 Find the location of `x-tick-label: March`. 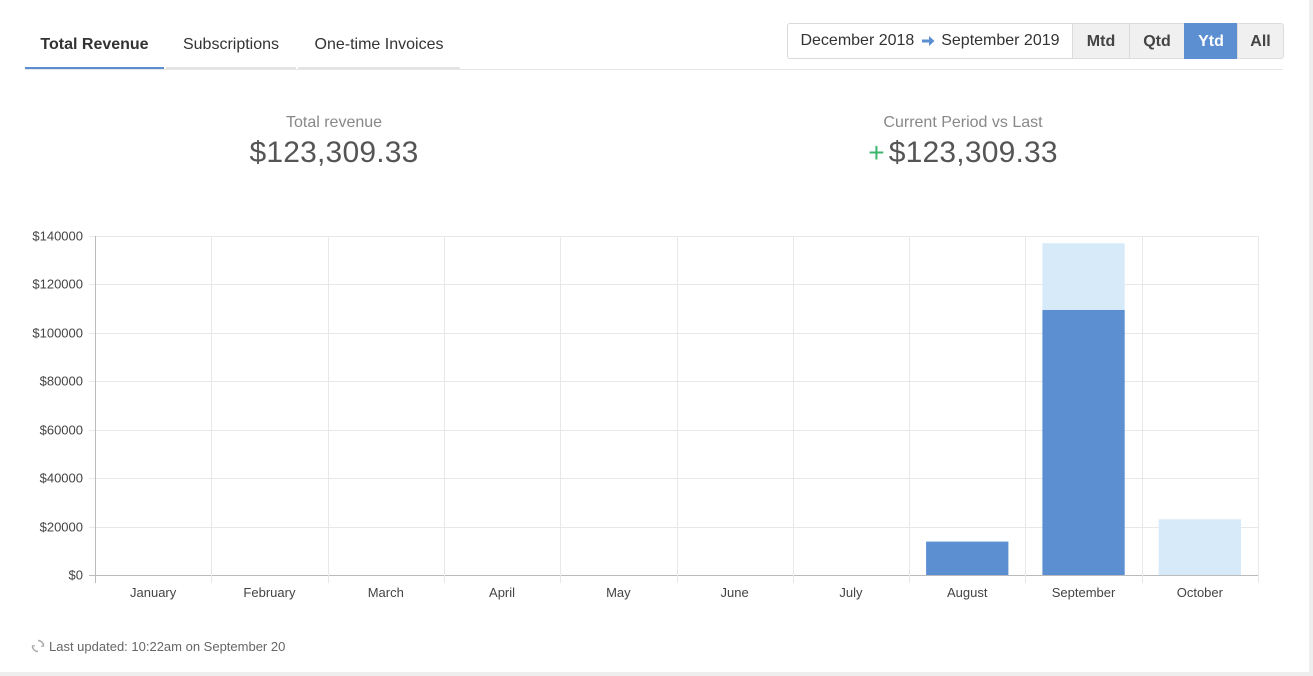

x-tick-label: March is located at coordinates (386, 592).